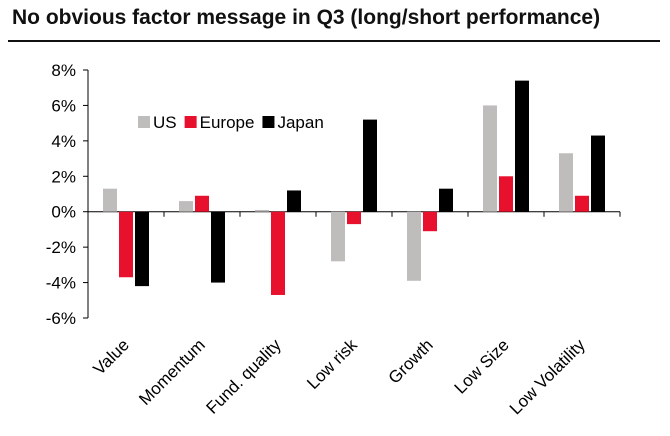 This screenshot has width=670, height=436. What do you see at coordinates (446, 200) in the screenshot?
I see `bar-japan-growth` at bounding box center [446, 200].